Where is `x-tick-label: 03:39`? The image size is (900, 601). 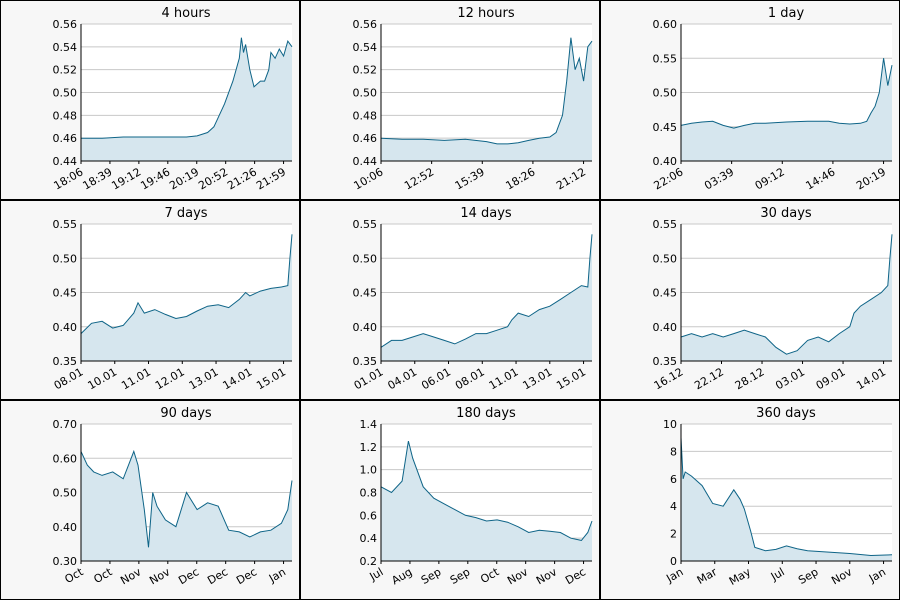
x-tick-label: 03:39 is located at coordinates (719, 178).